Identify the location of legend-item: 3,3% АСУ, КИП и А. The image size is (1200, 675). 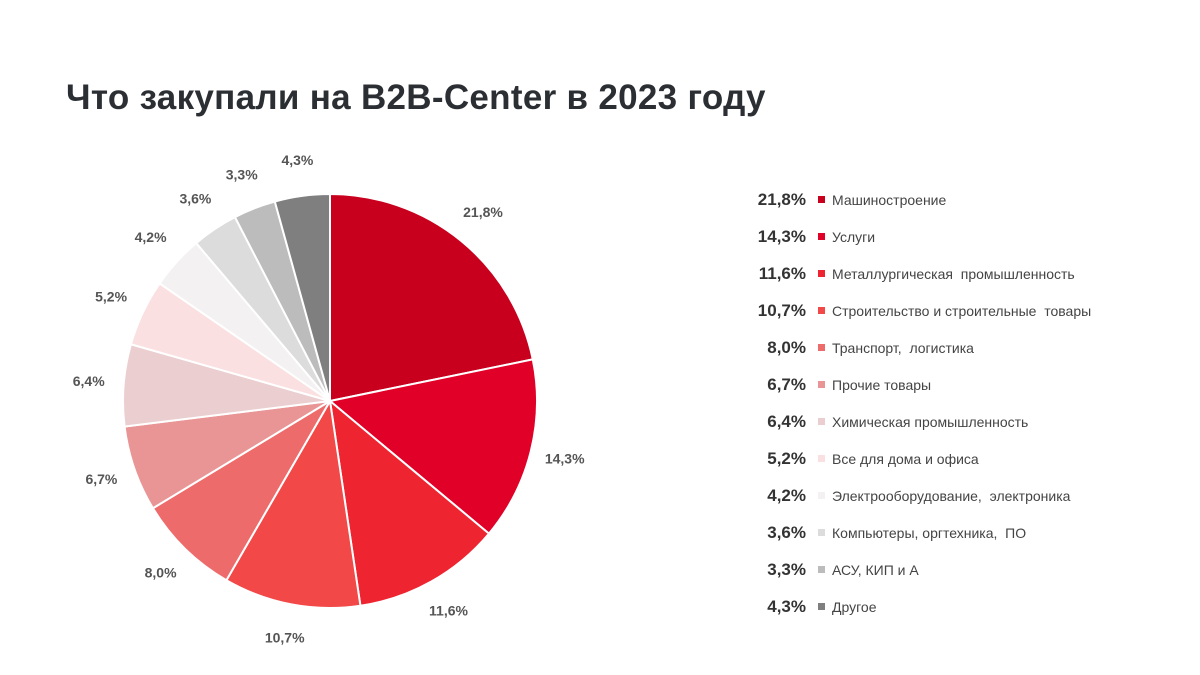
(940, 569).